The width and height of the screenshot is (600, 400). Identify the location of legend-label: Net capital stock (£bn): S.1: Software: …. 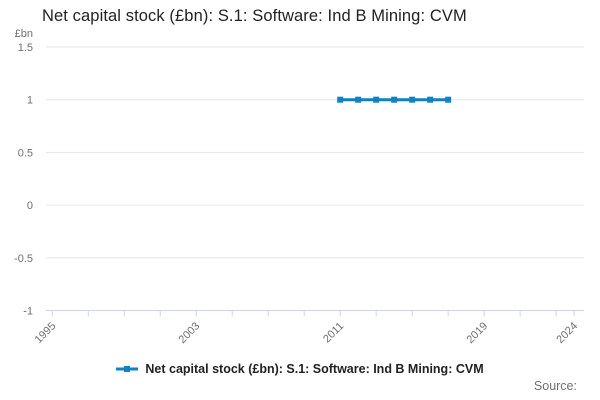
(314, 369).